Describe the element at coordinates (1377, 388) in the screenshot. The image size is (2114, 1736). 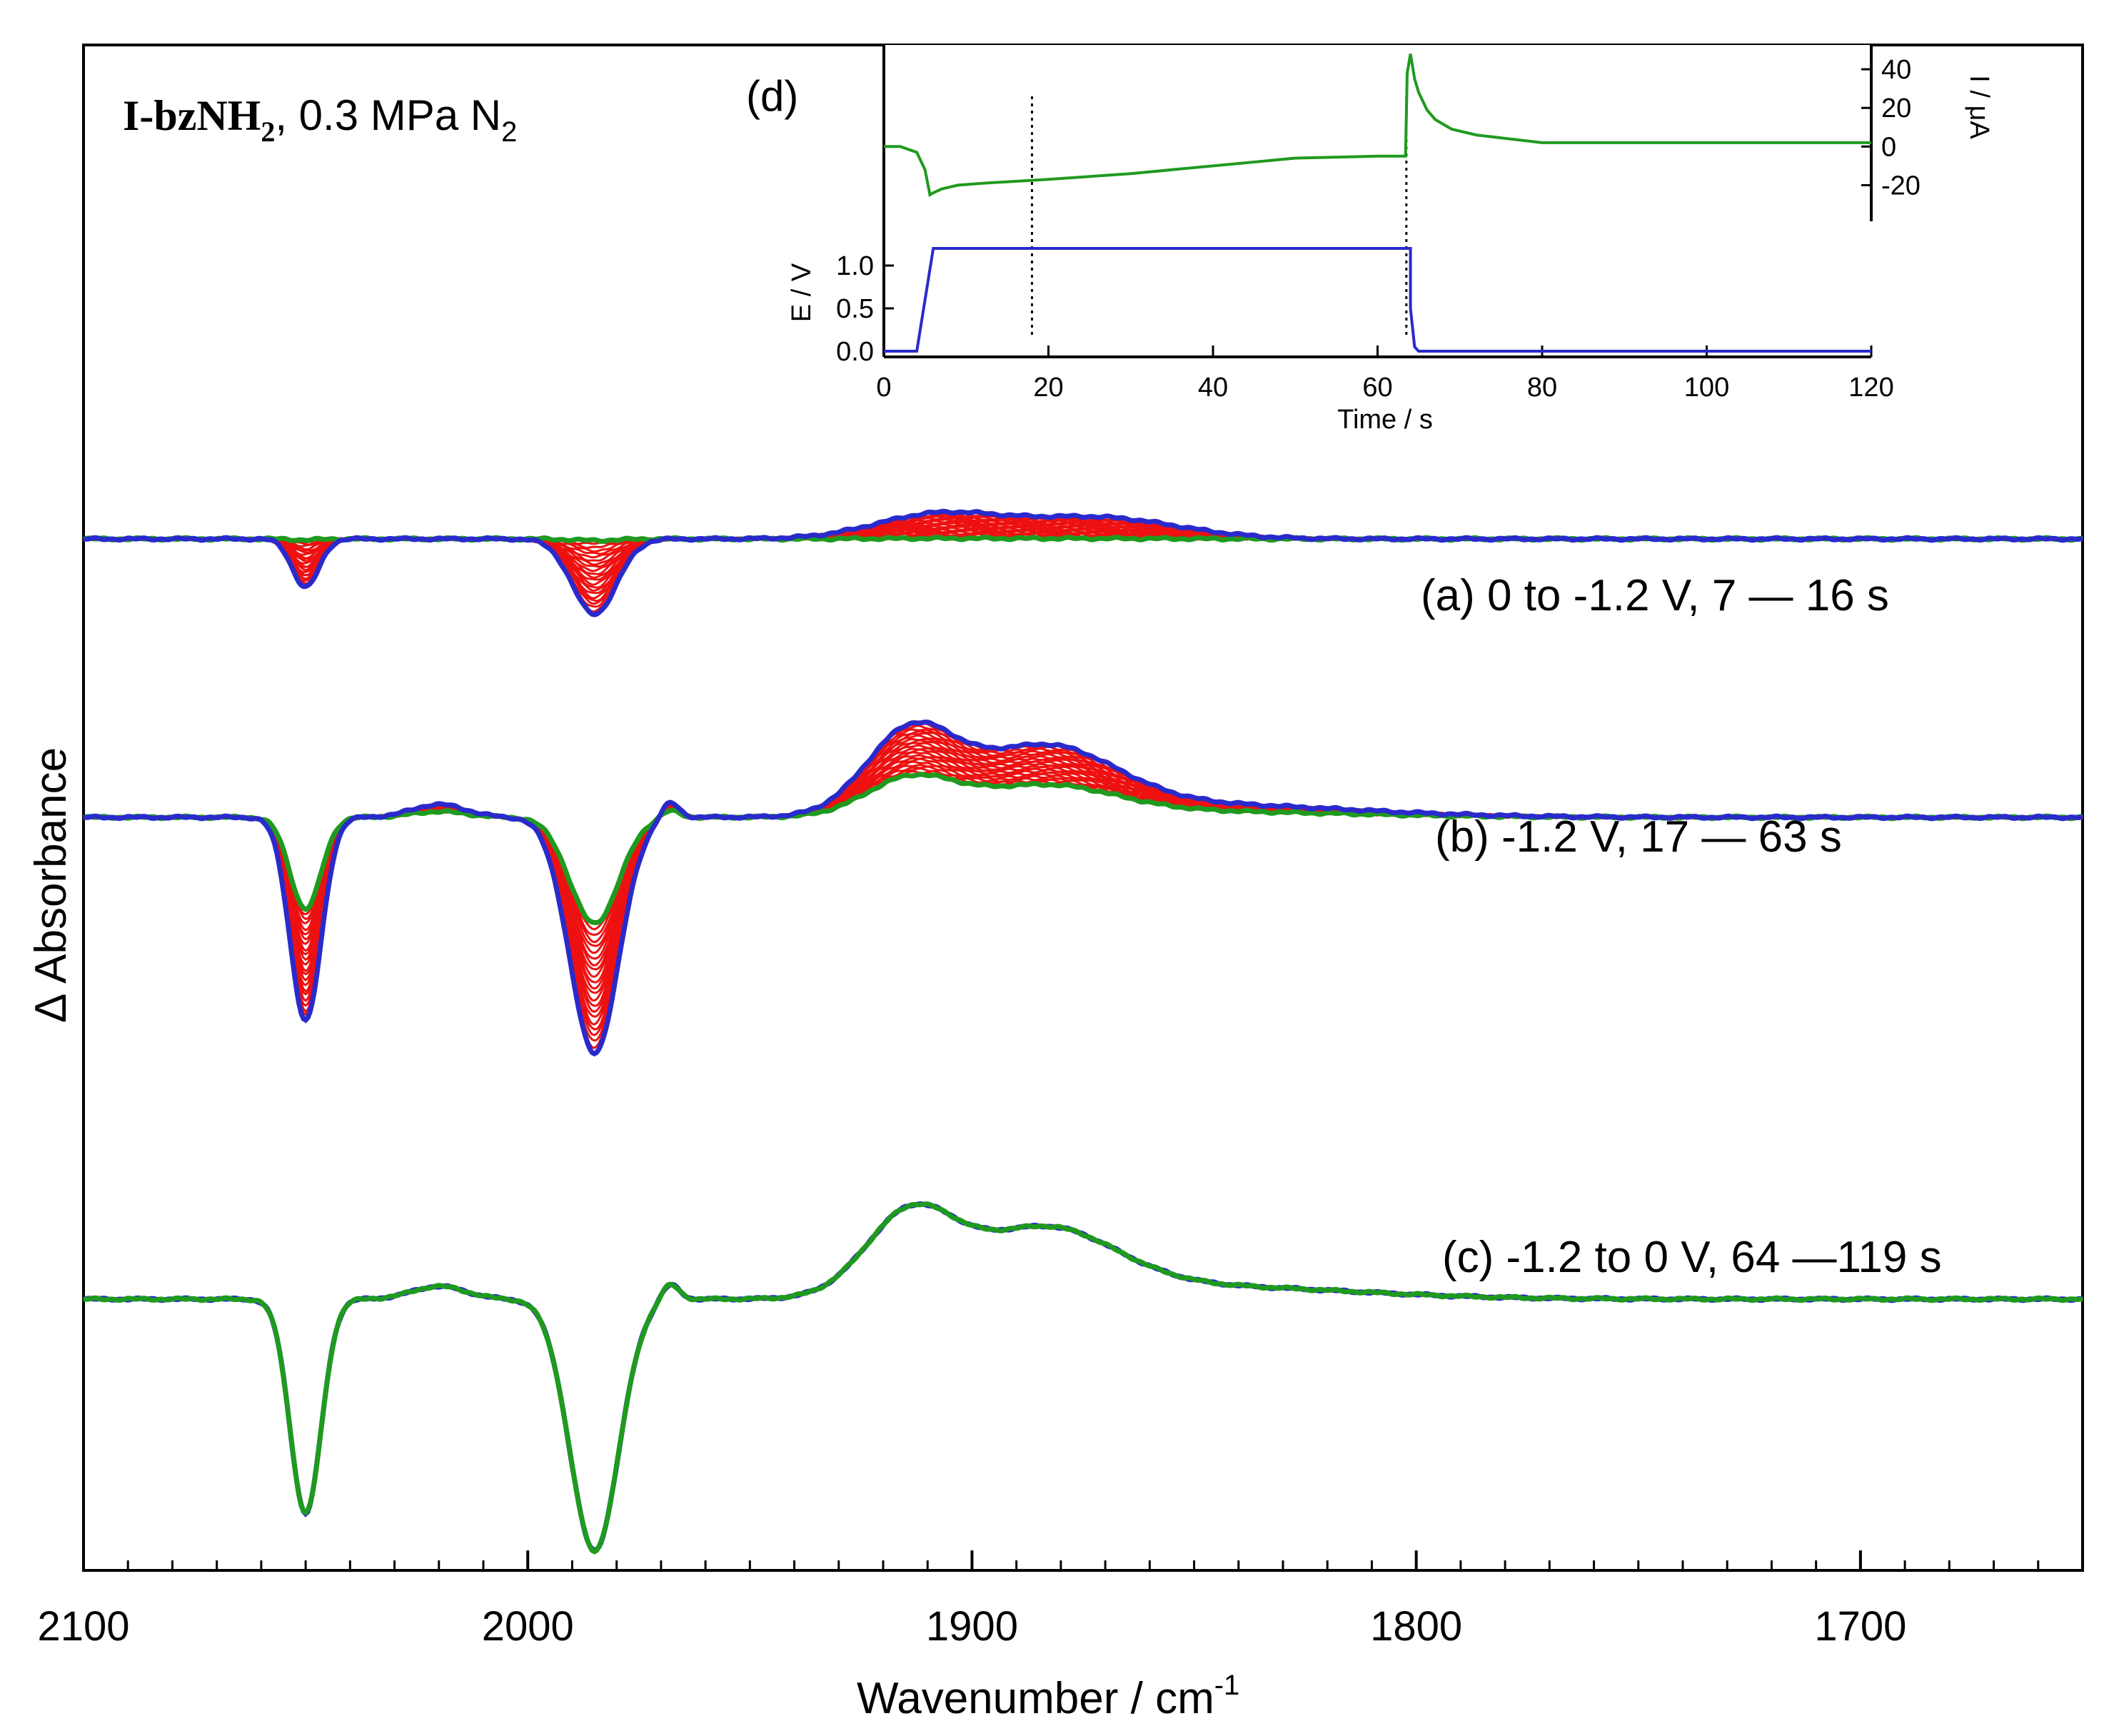
I see `inset-x-tick-label: 60` at that location.